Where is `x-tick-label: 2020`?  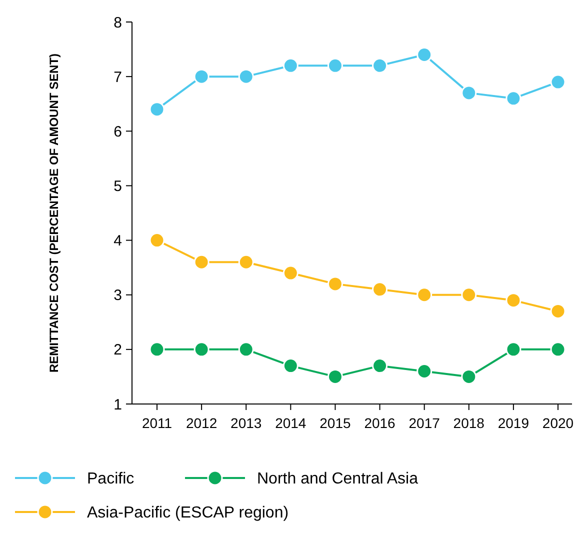 x-tick-label: 2020 is located at coordinates (558, 423).